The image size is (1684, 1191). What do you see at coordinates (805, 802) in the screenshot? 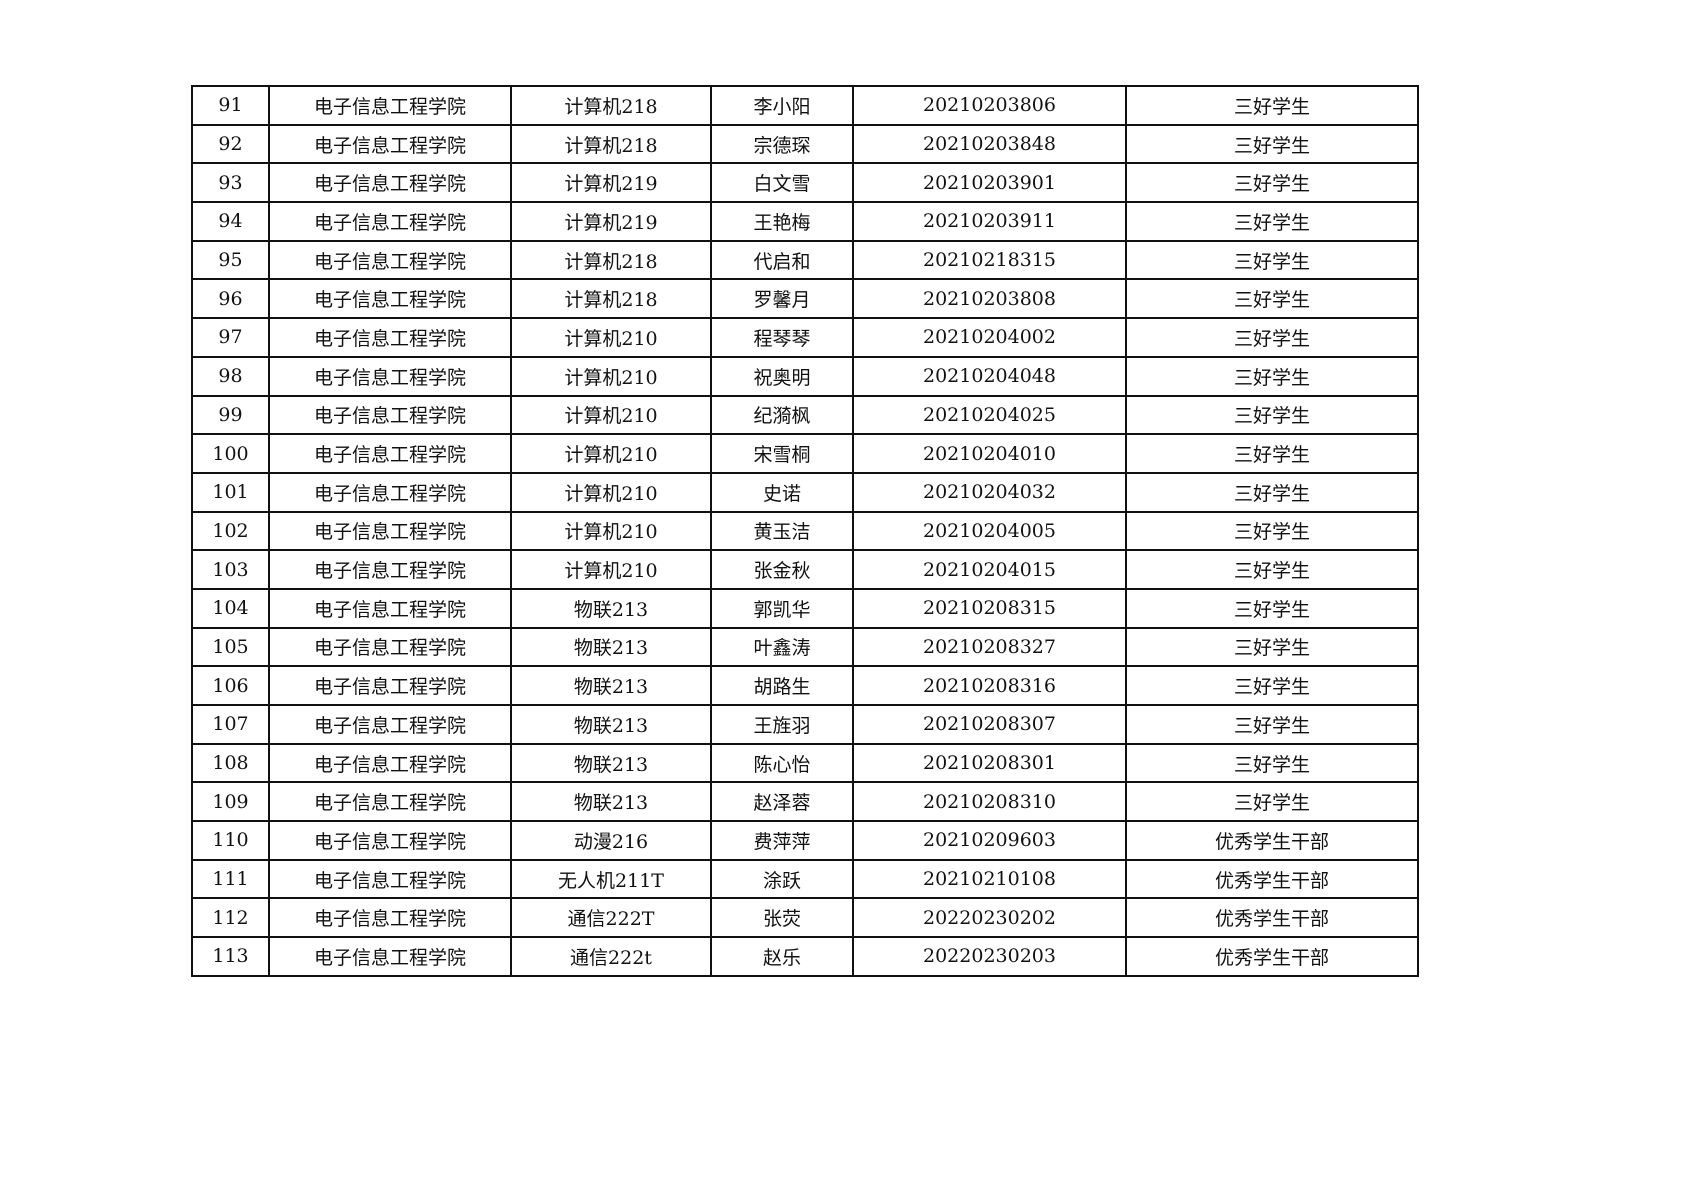
I see `table-row: 109 电子信息工程学院 物联213 赵泽蓉 20210208310 三好学生` at bounding box center [805, 802].